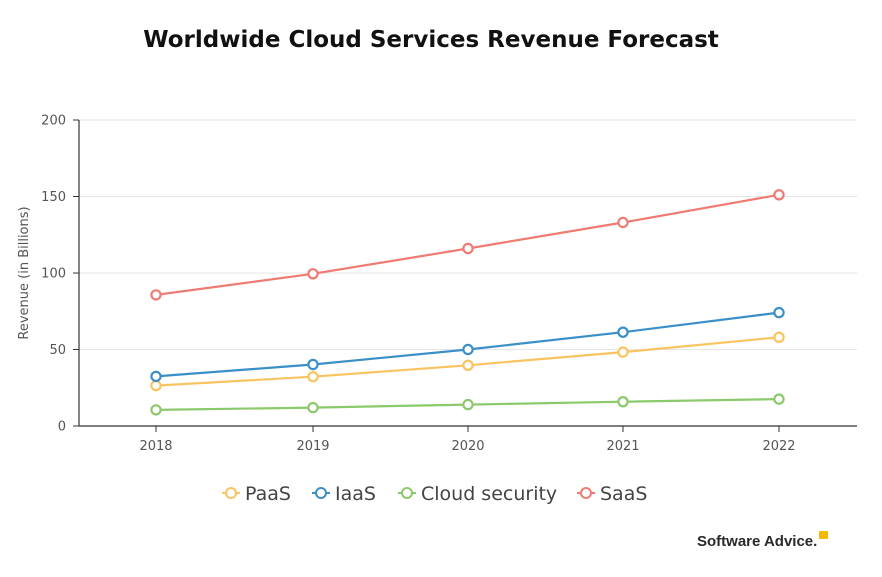 This screenshot has height=577, width=882. What do you see at coordinates (757, 541) in the screenshot?
I see `brand-text: Software Advice.` at bounding box center [757, 541].